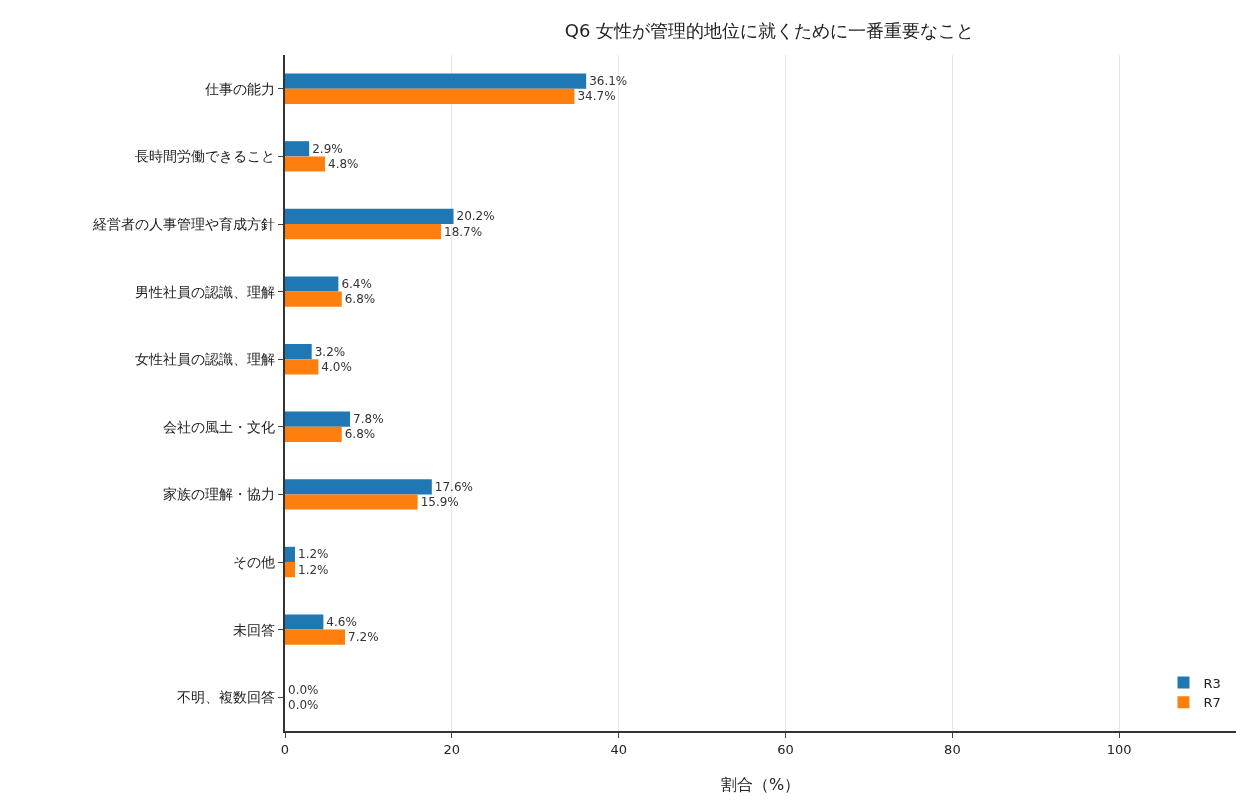 The height and width of the screenshot is (801, 1241). What do you see at coordinates (327, 148) in the screenshot?
I see `data-label: 2.9%` at bounding box center [327, 148].